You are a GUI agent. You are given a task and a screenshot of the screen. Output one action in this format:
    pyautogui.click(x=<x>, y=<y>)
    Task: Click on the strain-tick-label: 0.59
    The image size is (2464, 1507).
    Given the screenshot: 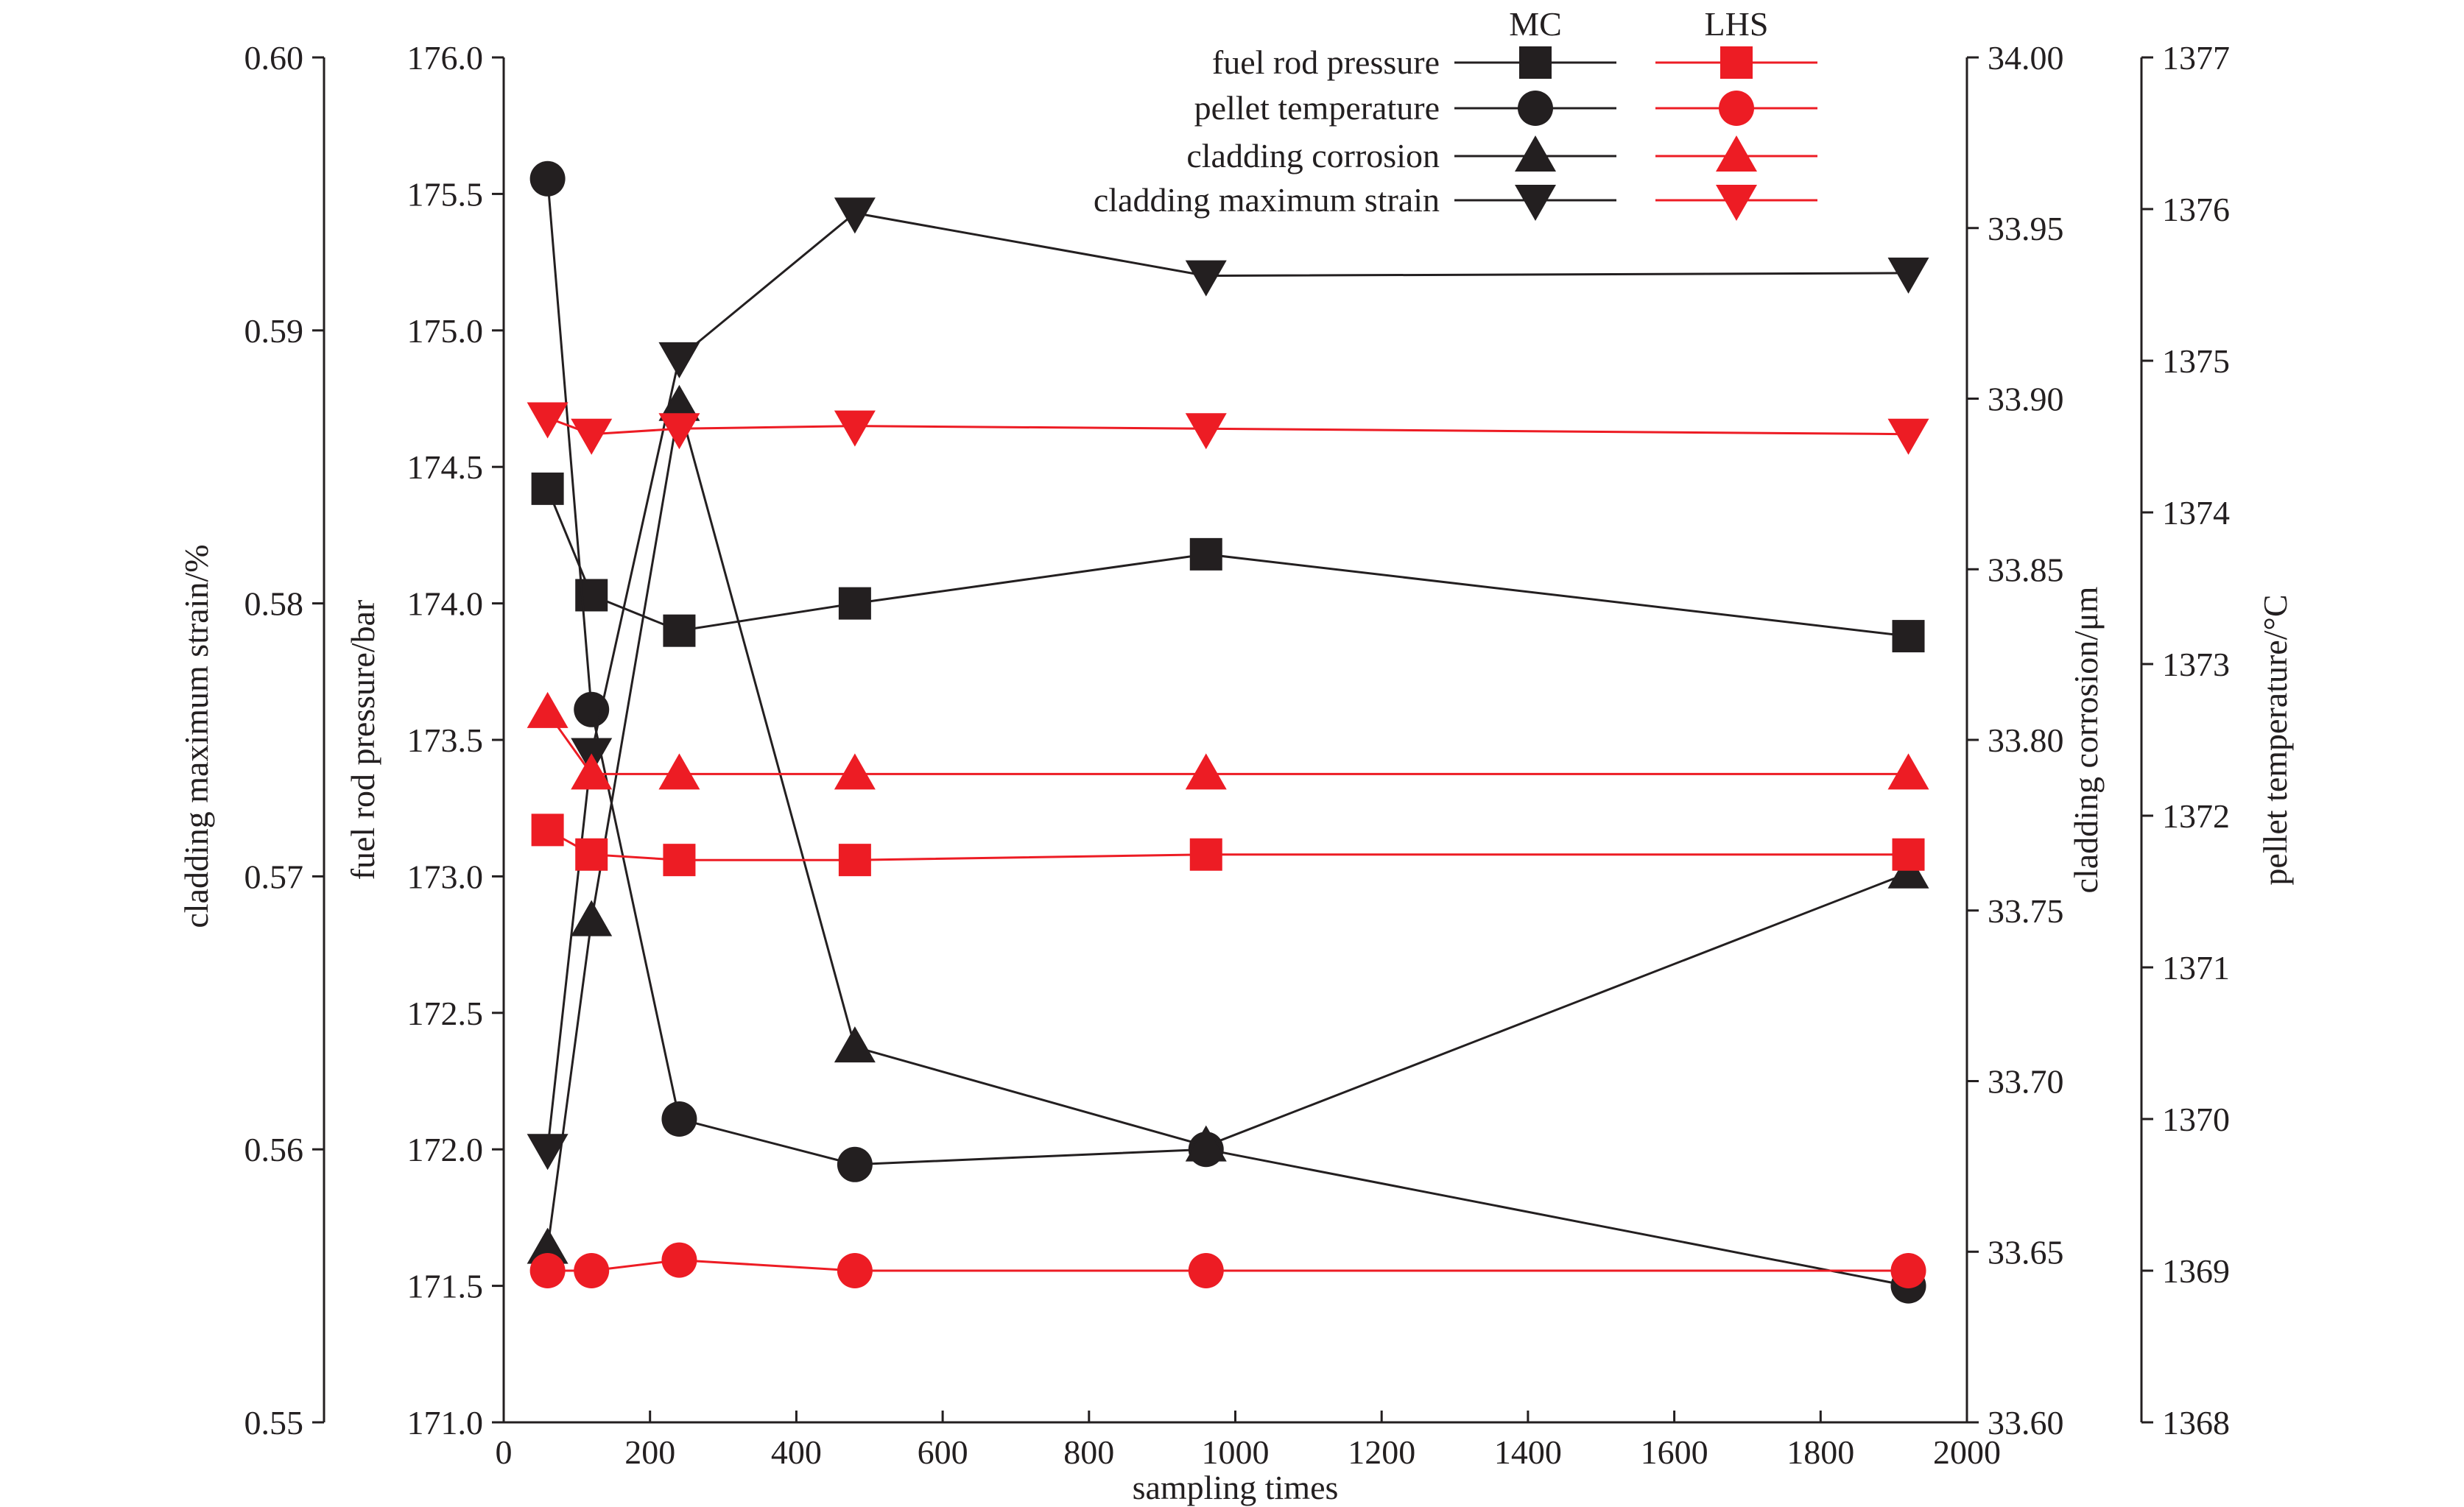 What is the action you would take?
    pyautogui.click(x=274, y=331)
    